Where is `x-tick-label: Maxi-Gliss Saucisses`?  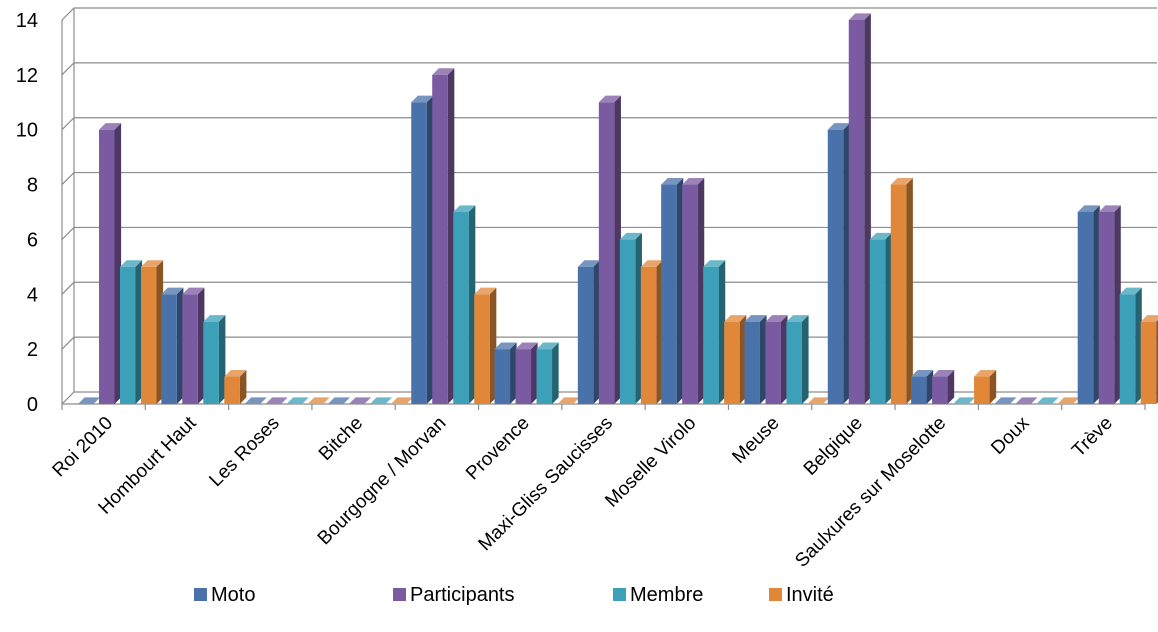 x-tick-label: Maxi-Gliss Saucisses is located at coordinates (546, 484).